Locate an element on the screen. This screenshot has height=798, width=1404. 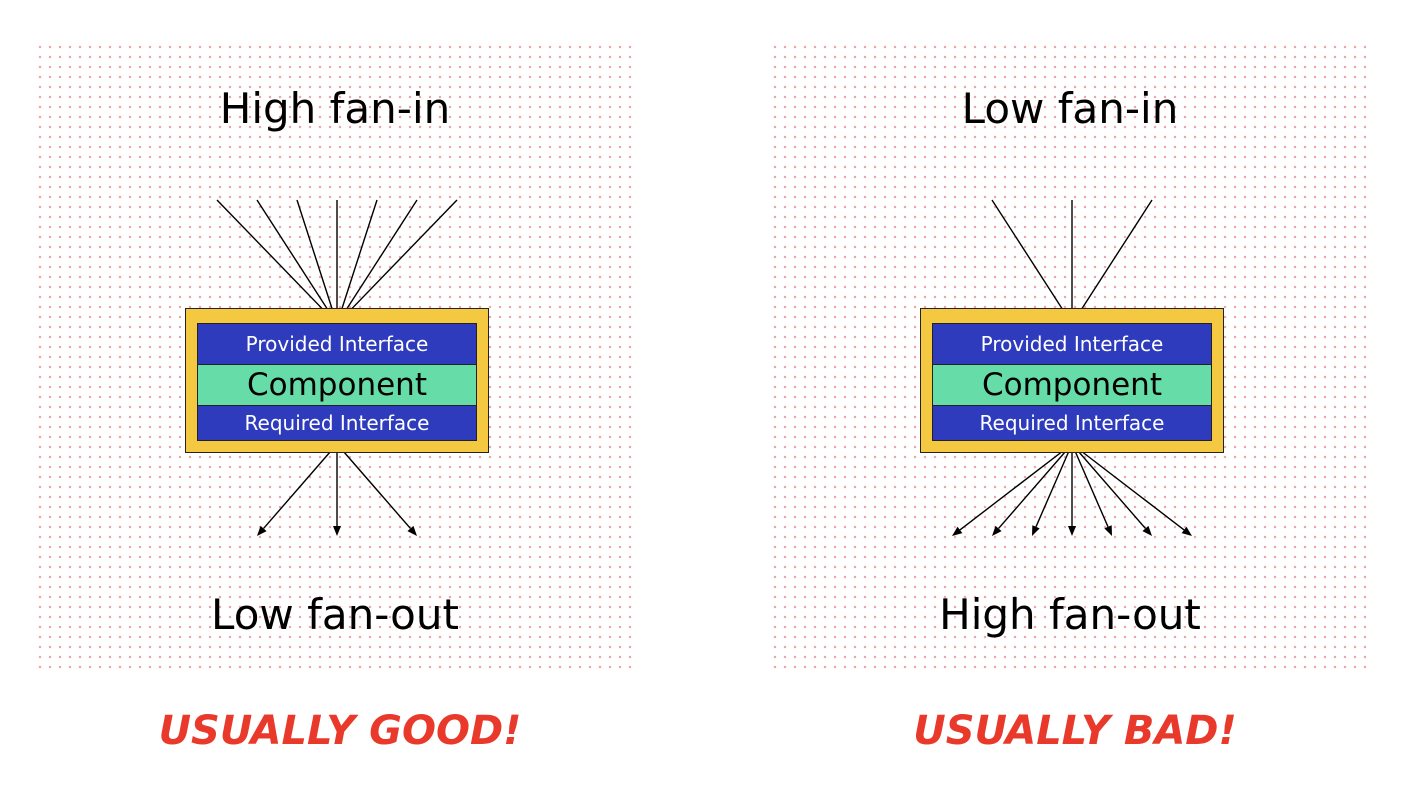
fan-in-label: Low fan-in is located at coordinates (1070, 108).